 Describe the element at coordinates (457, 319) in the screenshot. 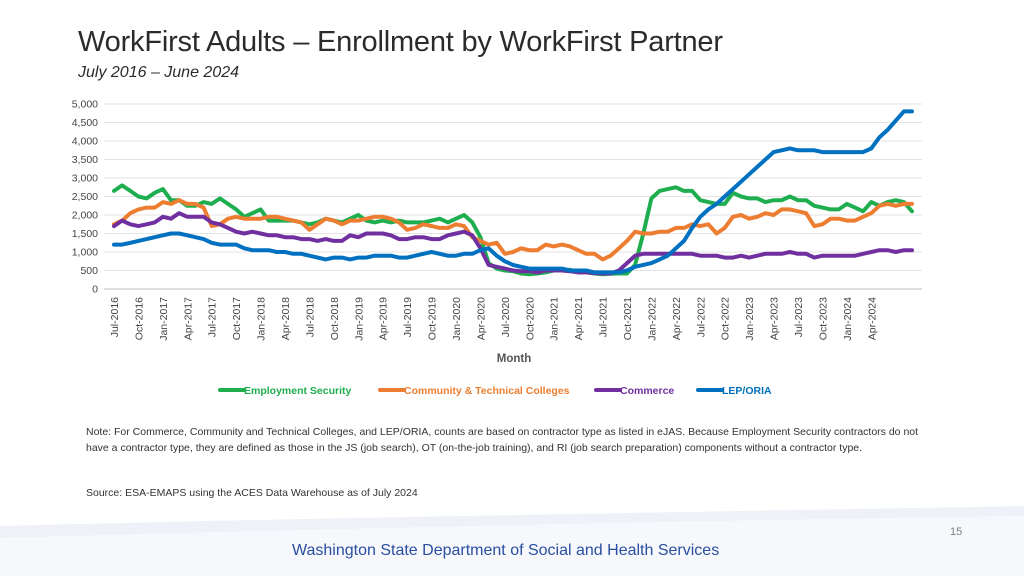

I see `x-tick-label: Jan-2020` at that location.